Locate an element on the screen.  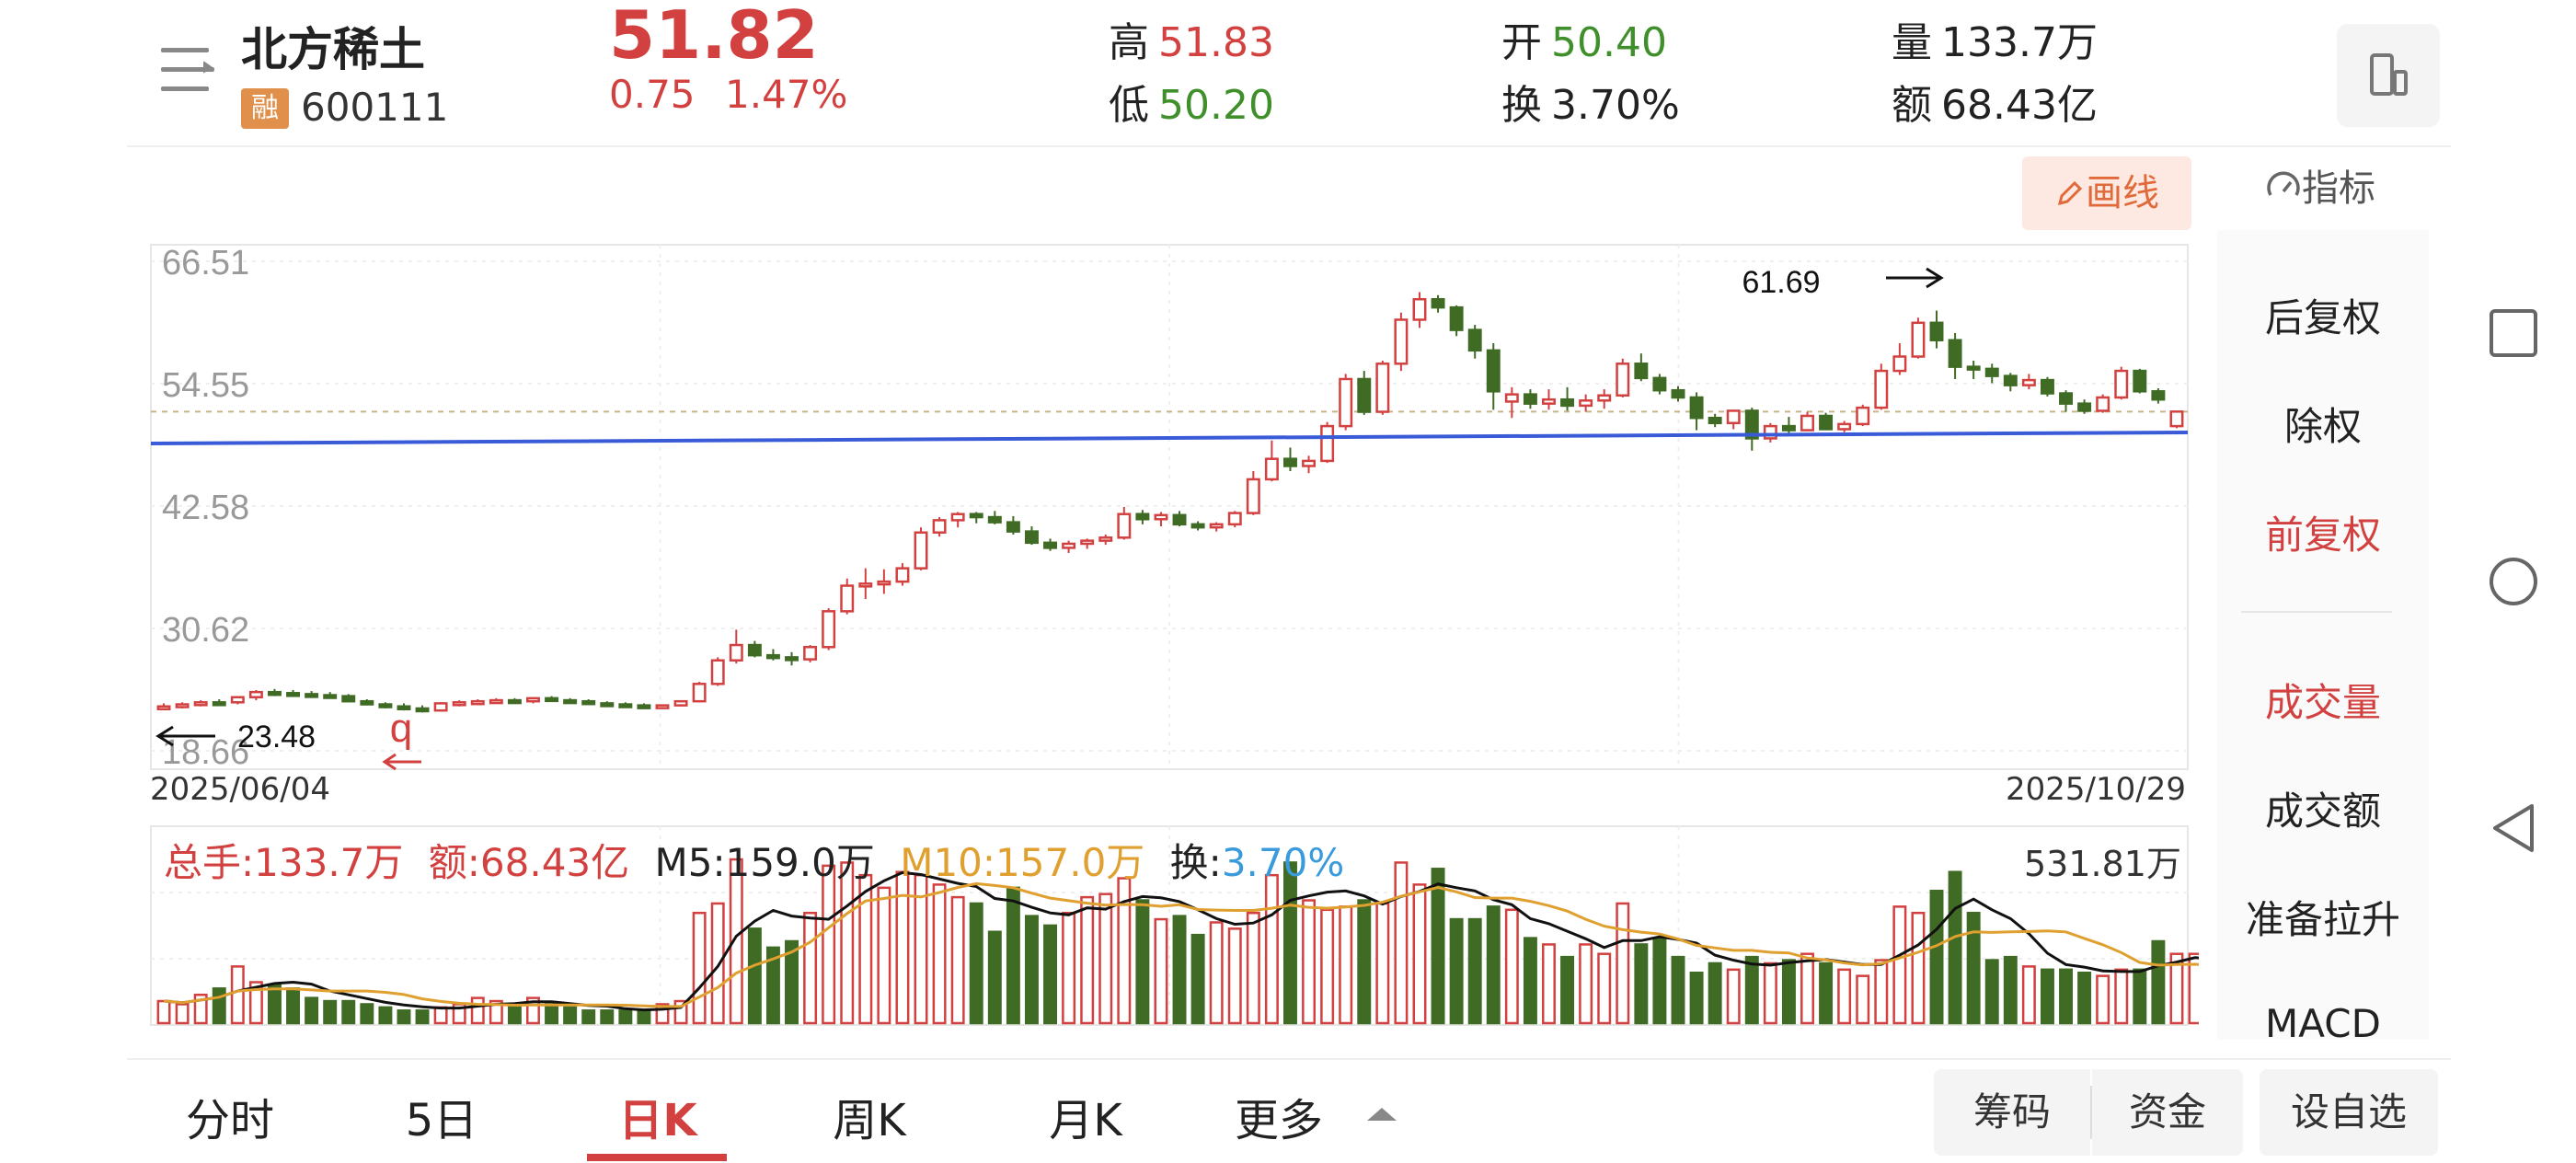
y-tick-label: 66.51 is located at coordinates (205, 263).